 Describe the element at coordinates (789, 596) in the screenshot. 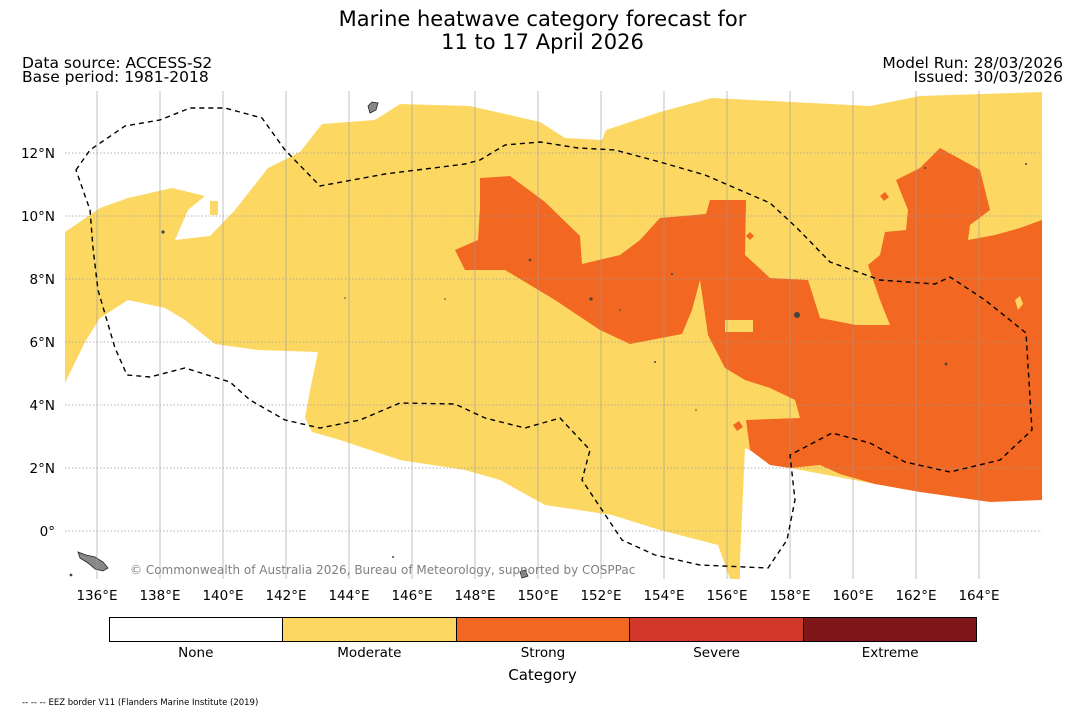

I see `x-tick-label: 158°E` at that location.